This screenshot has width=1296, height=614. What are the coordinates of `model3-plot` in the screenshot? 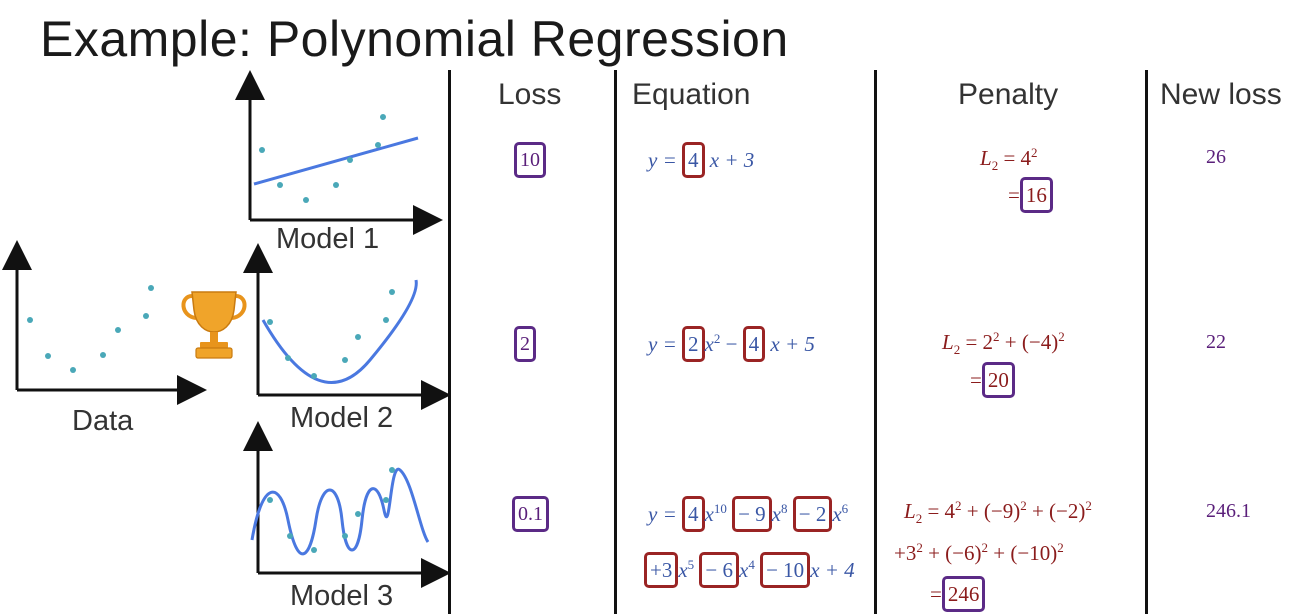 It's located at (347, 504).